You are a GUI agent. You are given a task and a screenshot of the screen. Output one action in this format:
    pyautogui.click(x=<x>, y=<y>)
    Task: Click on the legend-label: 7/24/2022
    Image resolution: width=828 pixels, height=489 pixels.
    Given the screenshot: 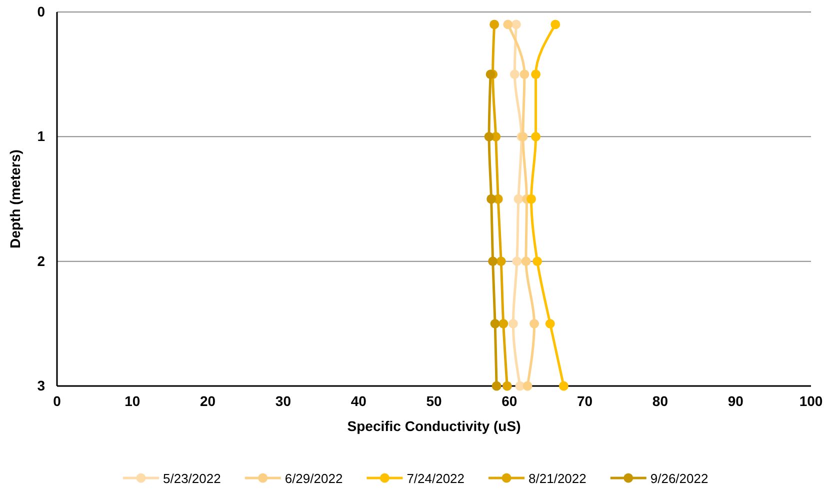 What is the action you would take?
    pyautogui.click(x=435, y=478)
    